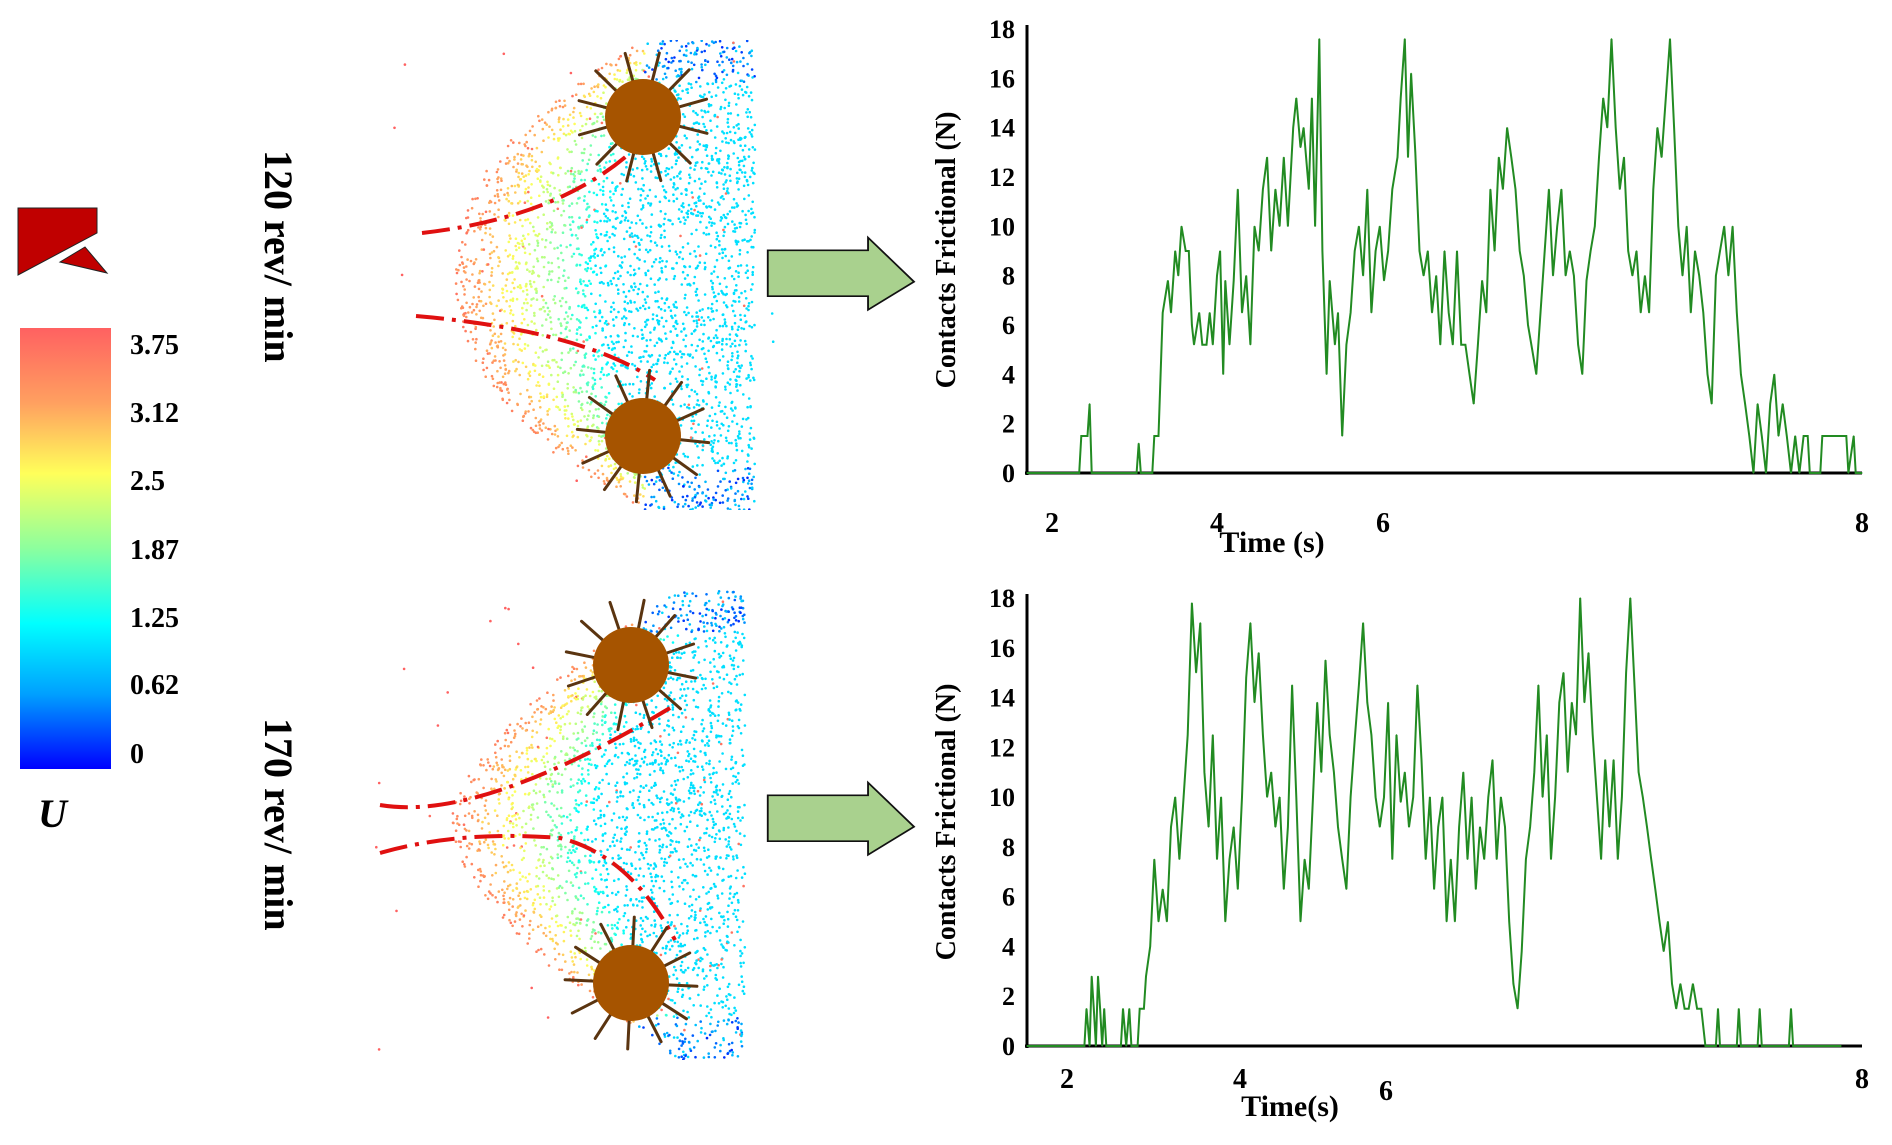 The width and height of the screenshot is (1892, 1145). Describe the element at coordinates (1008, 847) in the screenshot. I see `y-tick-label: 8` at that location.